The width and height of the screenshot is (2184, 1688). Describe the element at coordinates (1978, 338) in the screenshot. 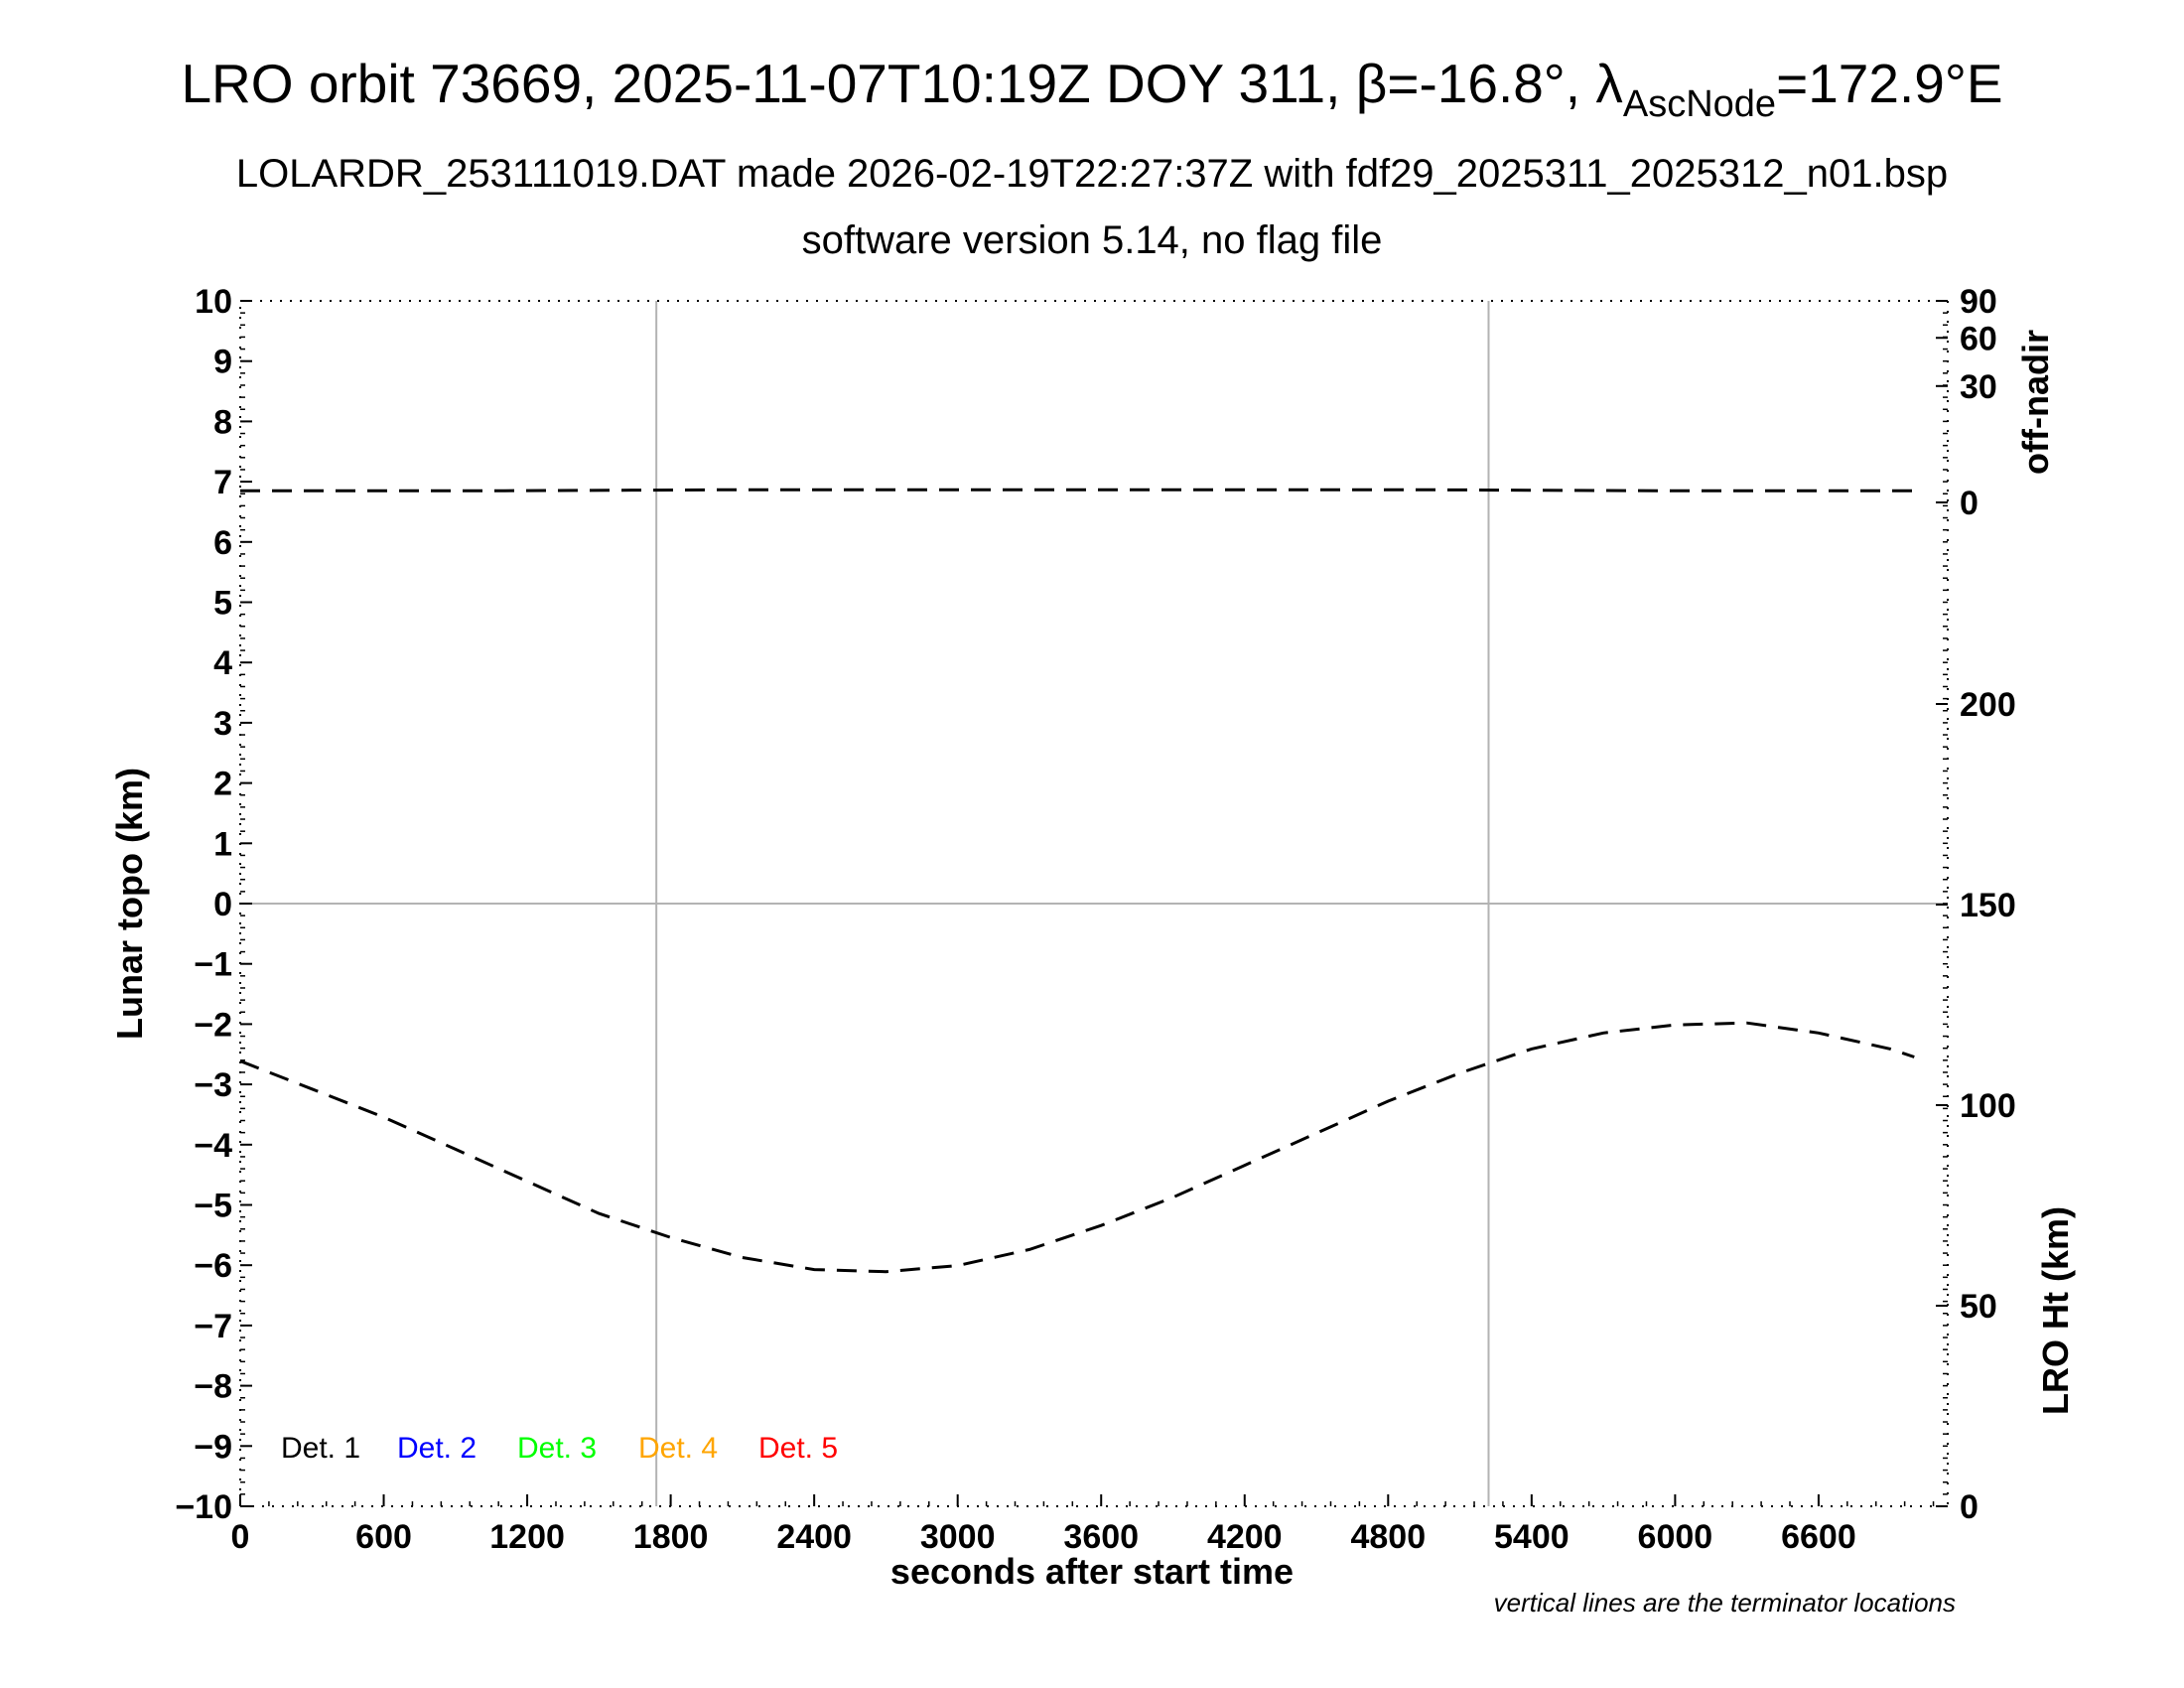

I see `off-nadir-tick-label: 60` at that location.